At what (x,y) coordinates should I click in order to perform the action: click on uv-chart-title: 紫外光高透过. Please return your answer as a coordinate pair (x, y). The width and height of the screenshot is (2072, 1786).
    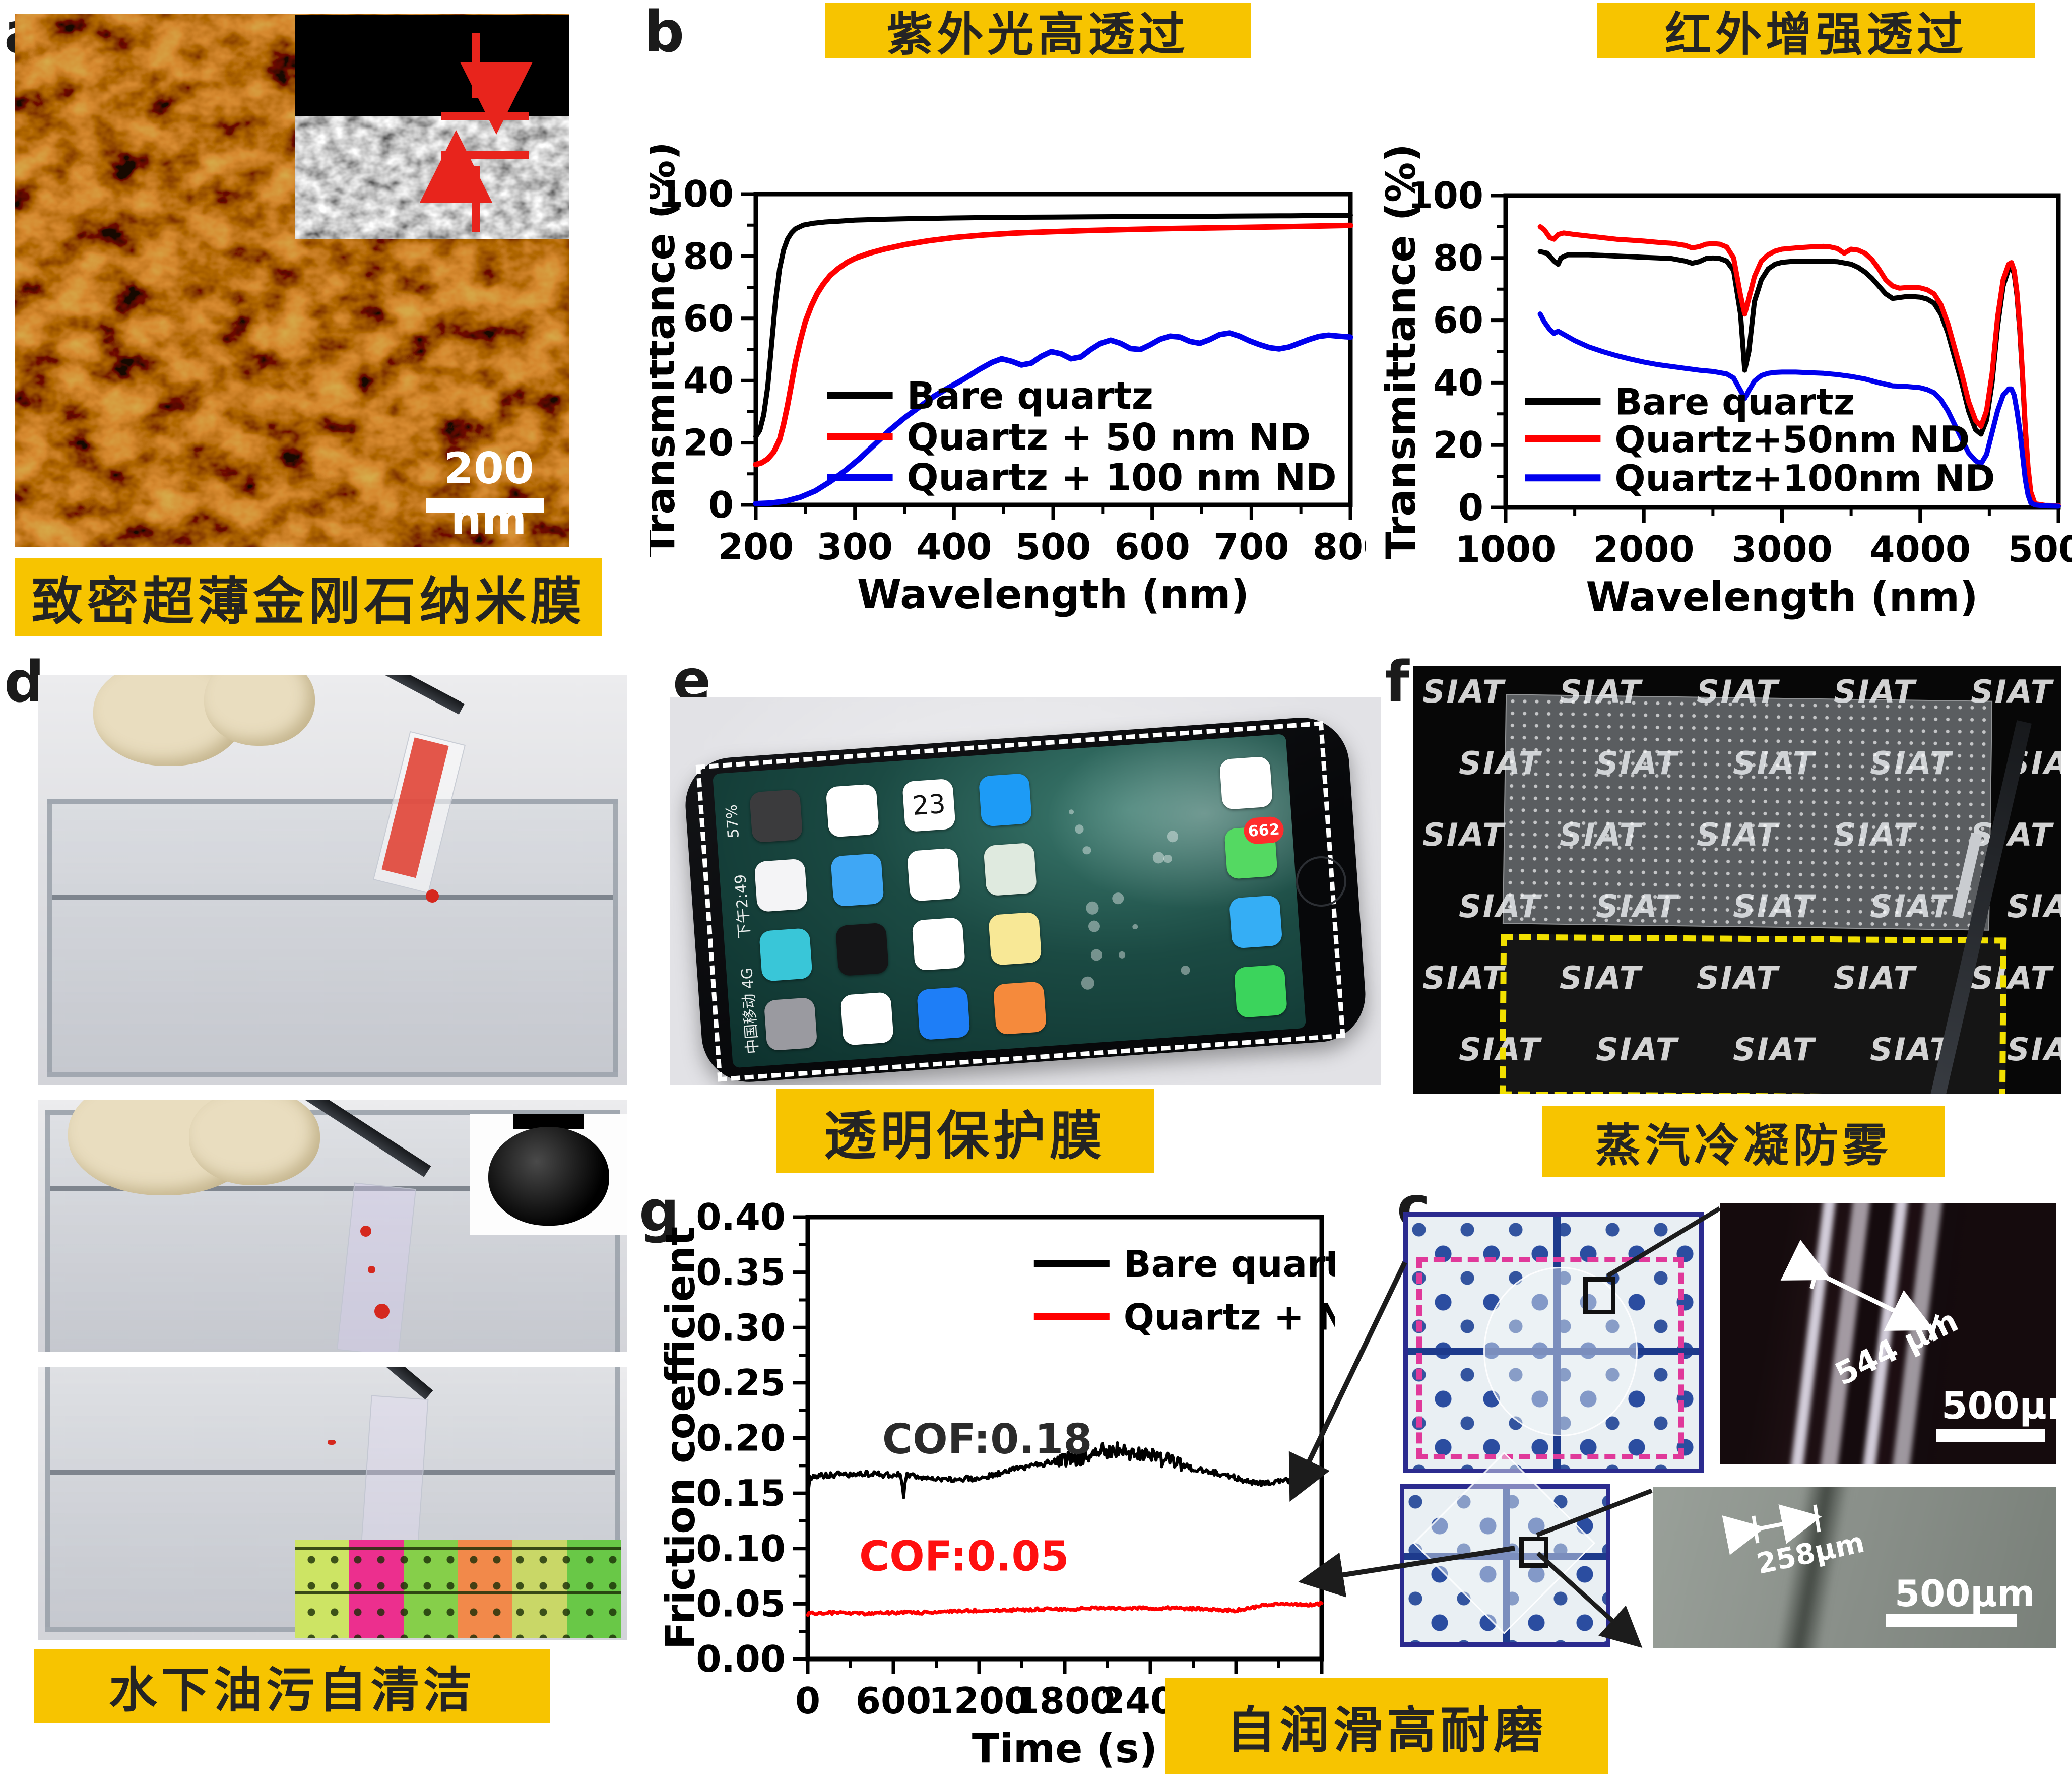
    Looking at the image, I should click on (1038, 32).